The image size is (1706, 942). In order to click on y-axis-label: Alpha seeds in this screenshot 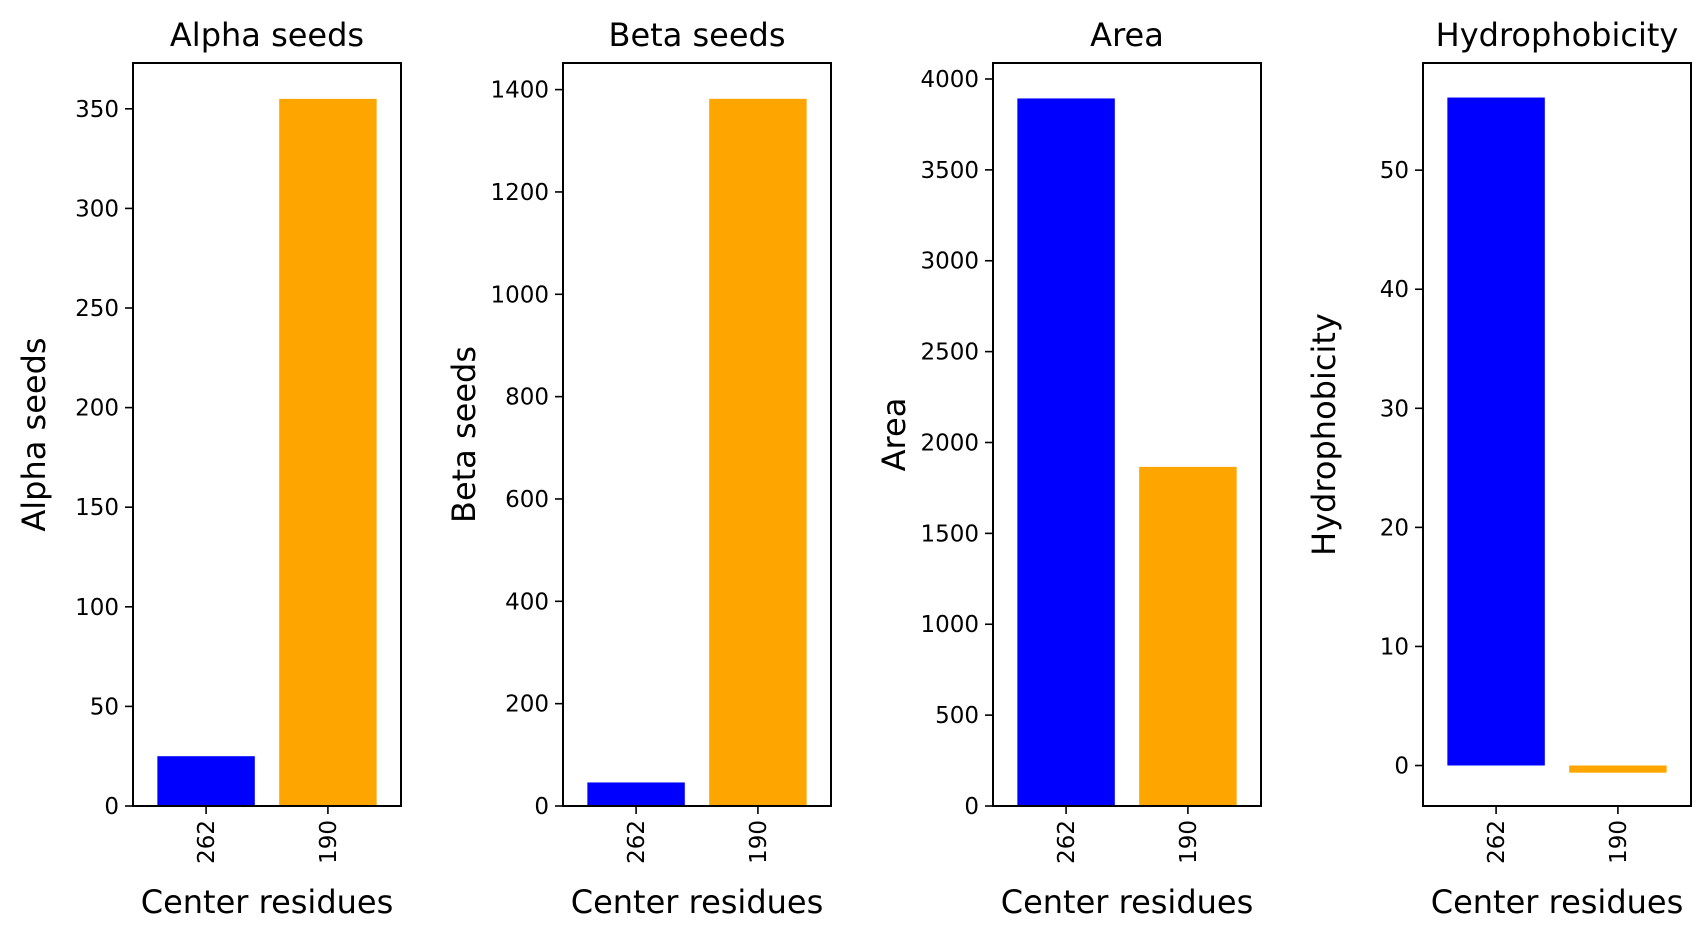, I will do `click(34, 434)`.